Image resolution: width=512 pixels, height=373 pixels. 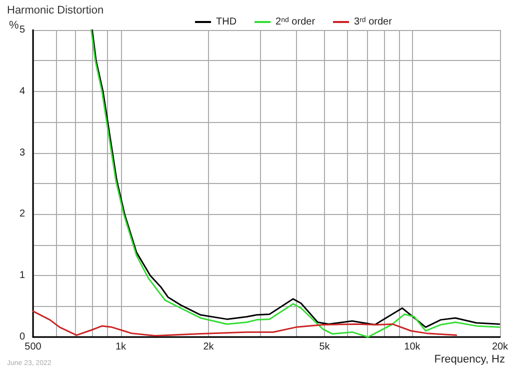 What do you see at coordinates (55, 10) in the screenshot?
I see `chart-title: Harmonic Distortion` at bounding box center [55, 10].